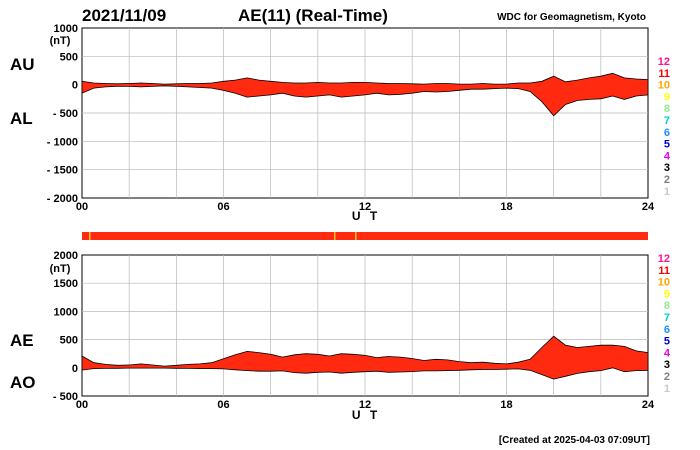 This screenshot has width=700, height=450. What do you see at coordinates (124, 15) in the screenshot?
I see `chart-date: 2021/11/09` at bounding box center [124, 15].